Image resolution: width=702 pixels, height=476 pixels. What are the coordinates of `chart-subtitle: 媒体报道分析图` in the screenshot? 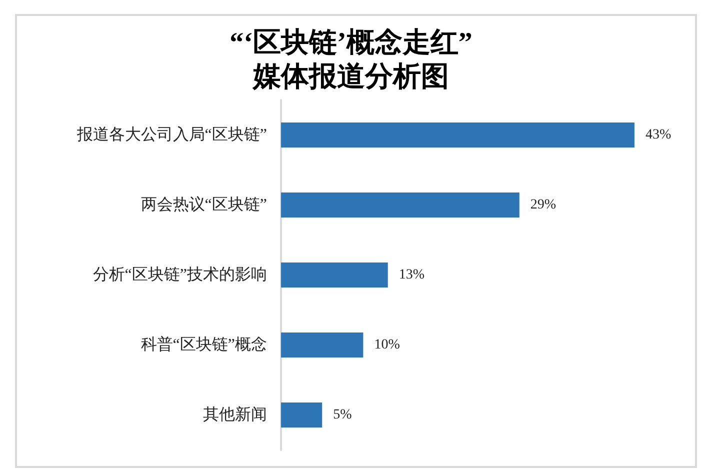 It's located at (350, 77).